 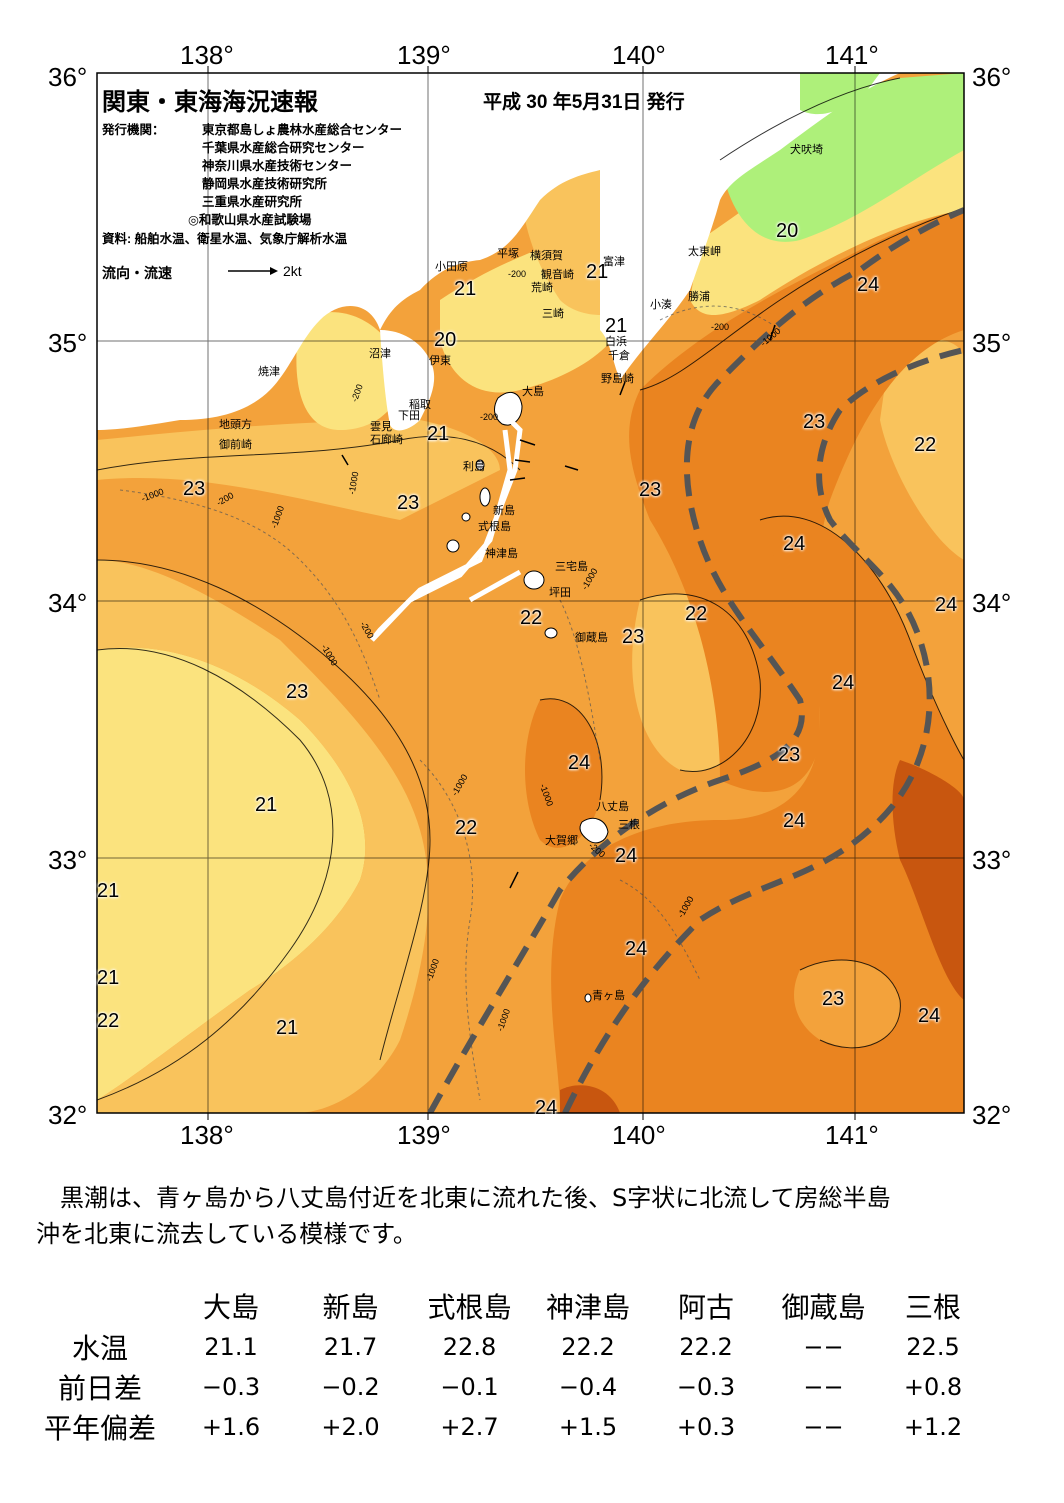 What do you see at coordinates (594, 830) in the screenshot?
I see `island-hachijojima` at bounding box center [594, 830].